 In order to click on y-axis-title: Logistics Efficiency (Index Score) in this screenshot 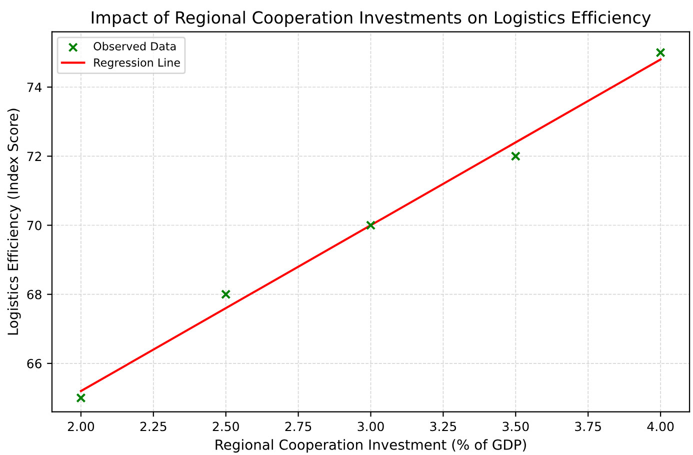, I will do `click(14, 221)`.